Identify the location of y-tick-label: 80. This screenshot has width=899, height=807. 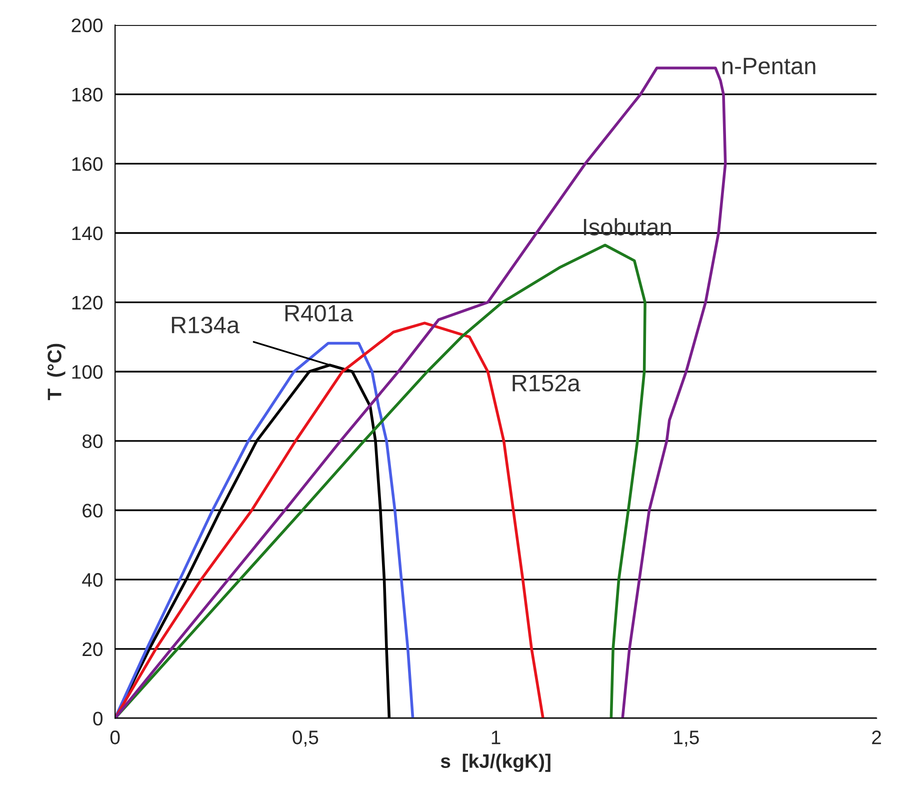
(92, 441).